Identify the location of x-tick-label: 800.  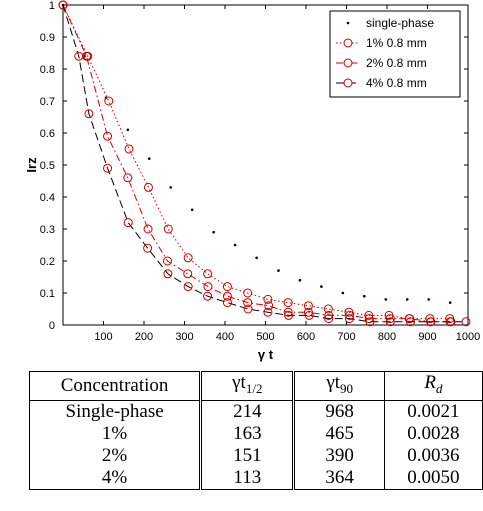
(387, 337).